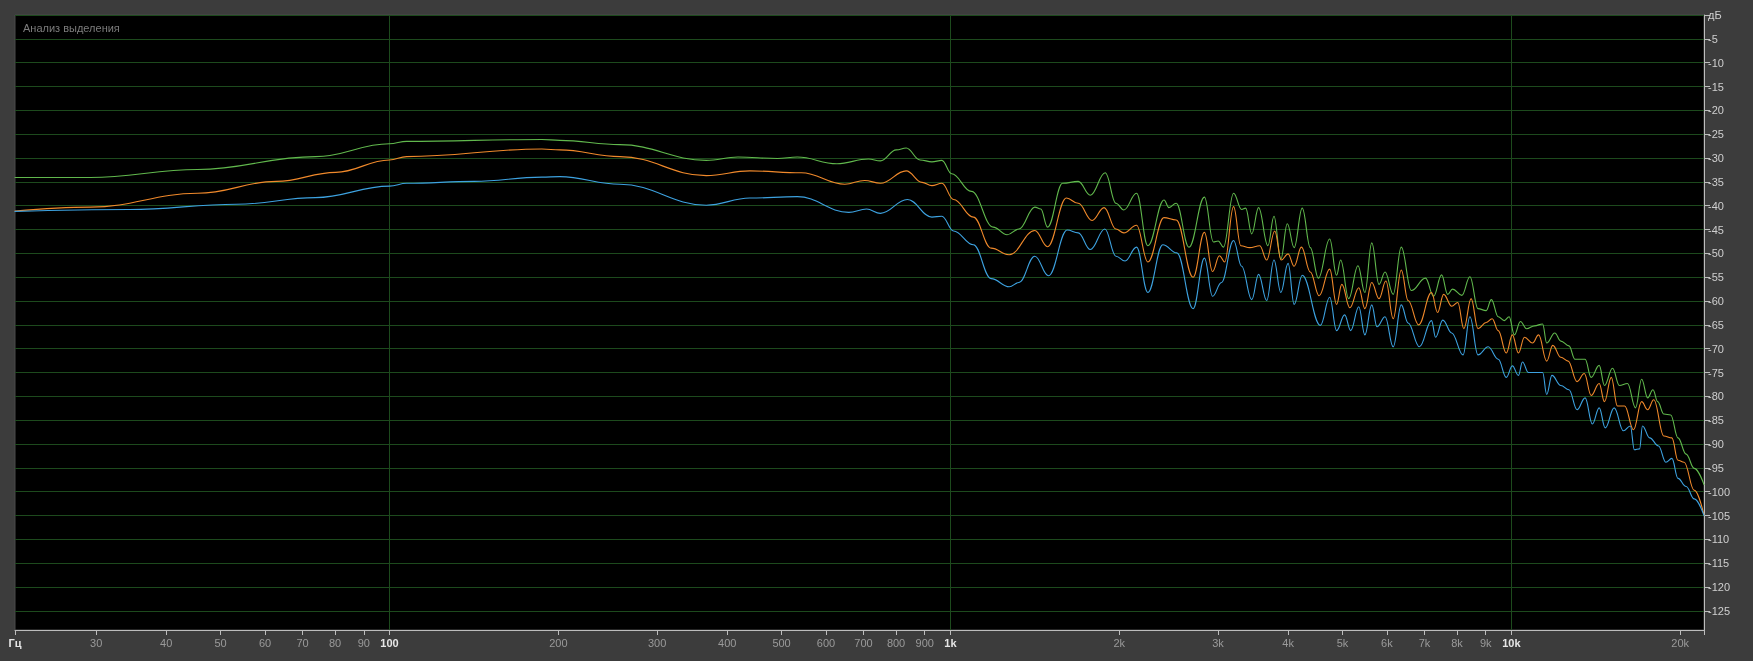 Image resolution: width=1753 pixels, height=661 pixels. What do you see at coordinates (335, 642) in the screenshot?
I see `x-tick-label: 80` at bounding box center [335, 642].